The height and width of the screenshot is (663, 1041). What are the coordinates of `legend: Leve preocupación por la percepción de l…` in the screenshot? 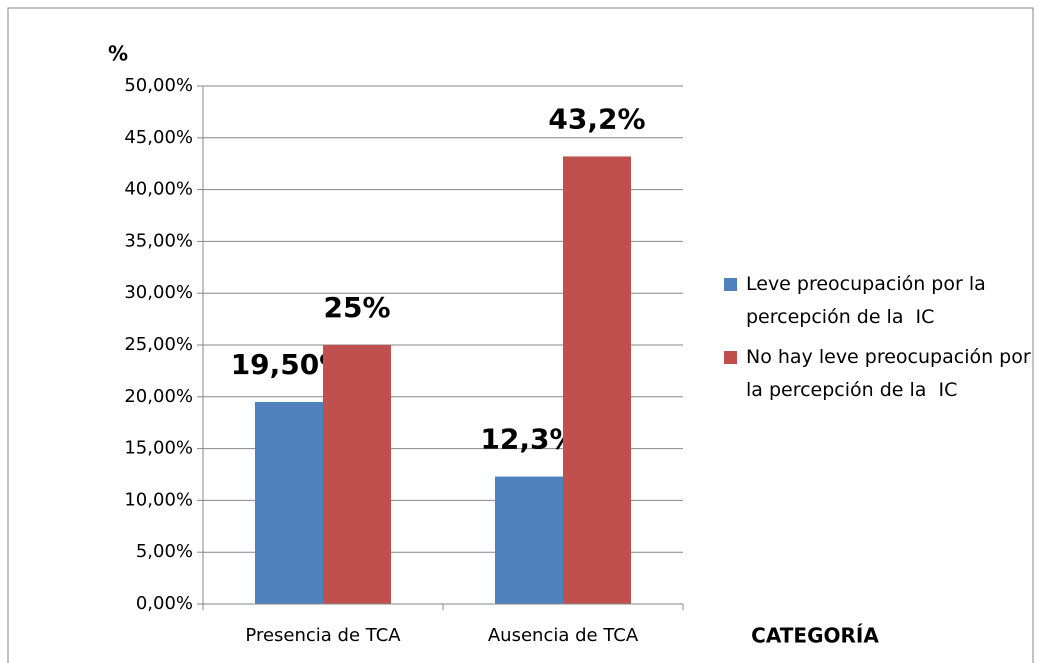 It's located at (879, 341).